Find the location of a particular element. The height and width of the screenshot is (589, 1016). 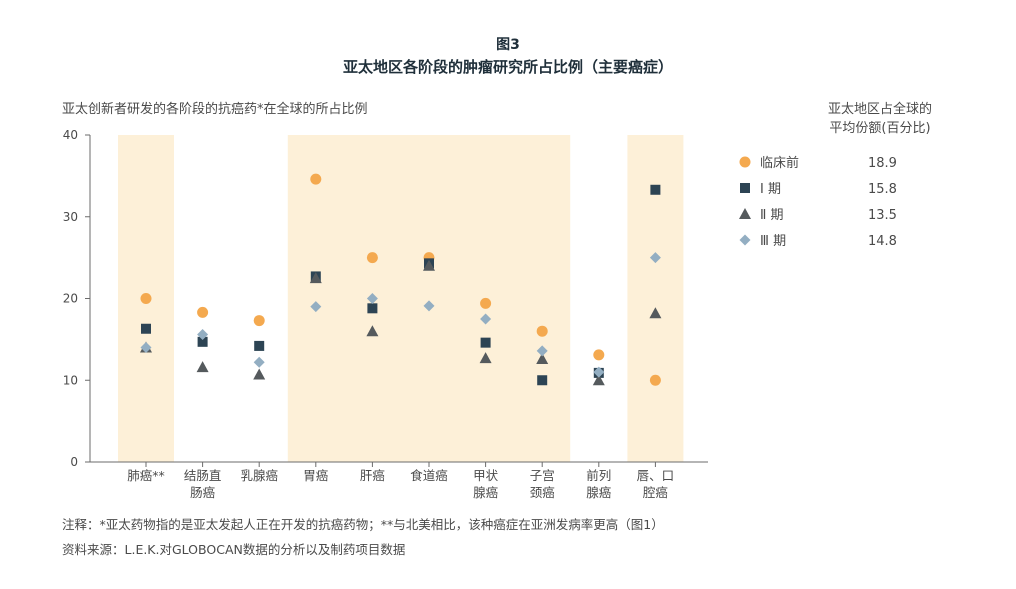

x-tick-label: 前列 is located at coordinates (598, 475).